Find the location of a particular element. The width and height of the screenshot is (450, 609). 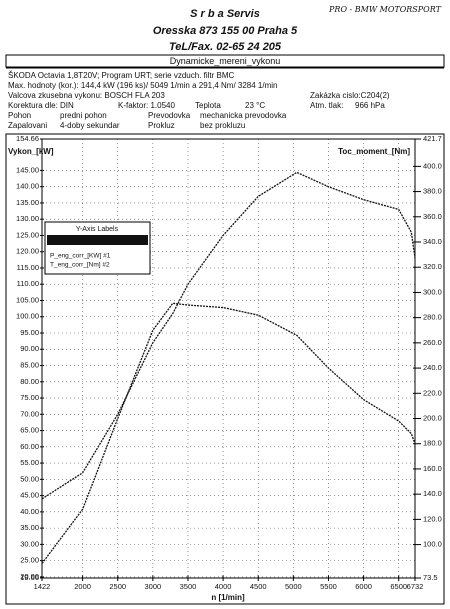

y2-tick-label: 260.0 is located at coordinates (432, 342).